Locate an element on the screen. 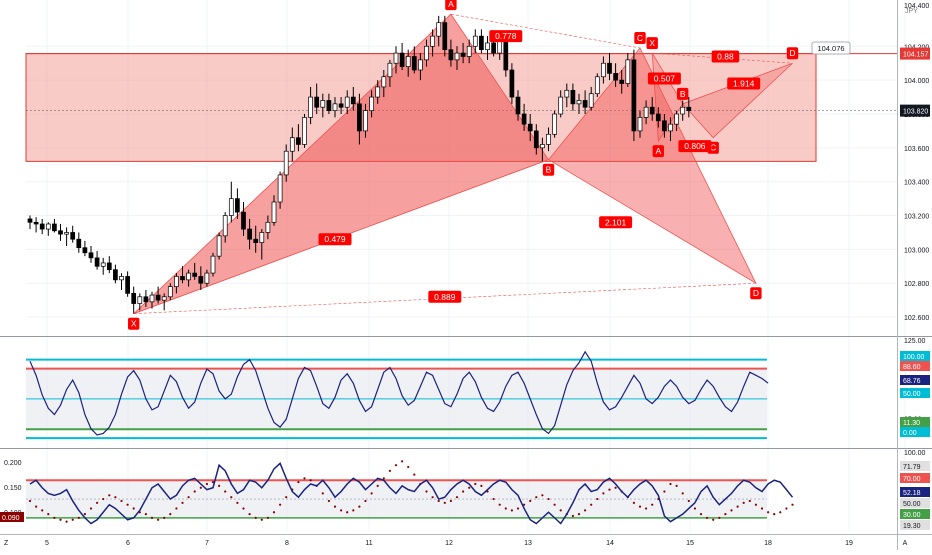  pattern2-point-label: D is located at coordinates (792, 53).